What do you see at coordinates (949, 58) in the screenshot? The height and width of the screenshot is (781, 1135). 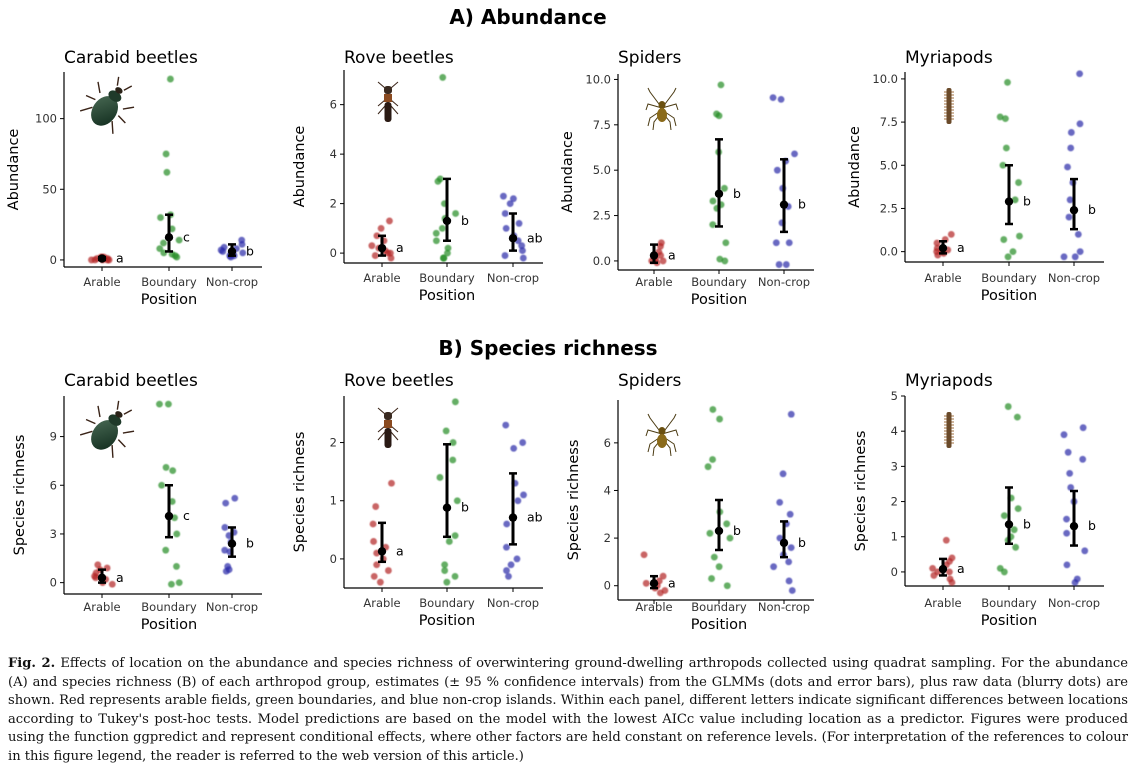 I see `panel-title: Myriapods` at bounding box center [949, 58].